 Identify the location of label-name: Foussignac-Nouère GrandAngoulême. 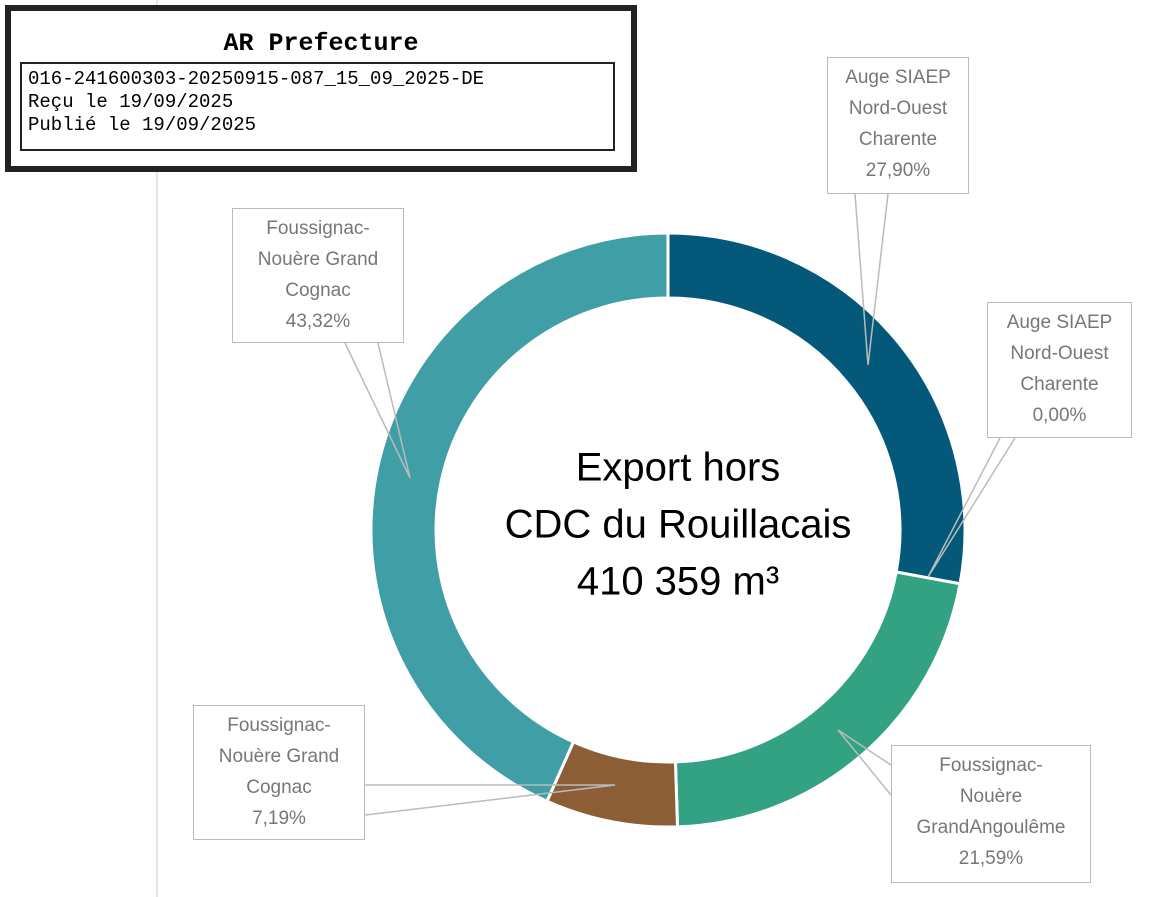
(991, 796).